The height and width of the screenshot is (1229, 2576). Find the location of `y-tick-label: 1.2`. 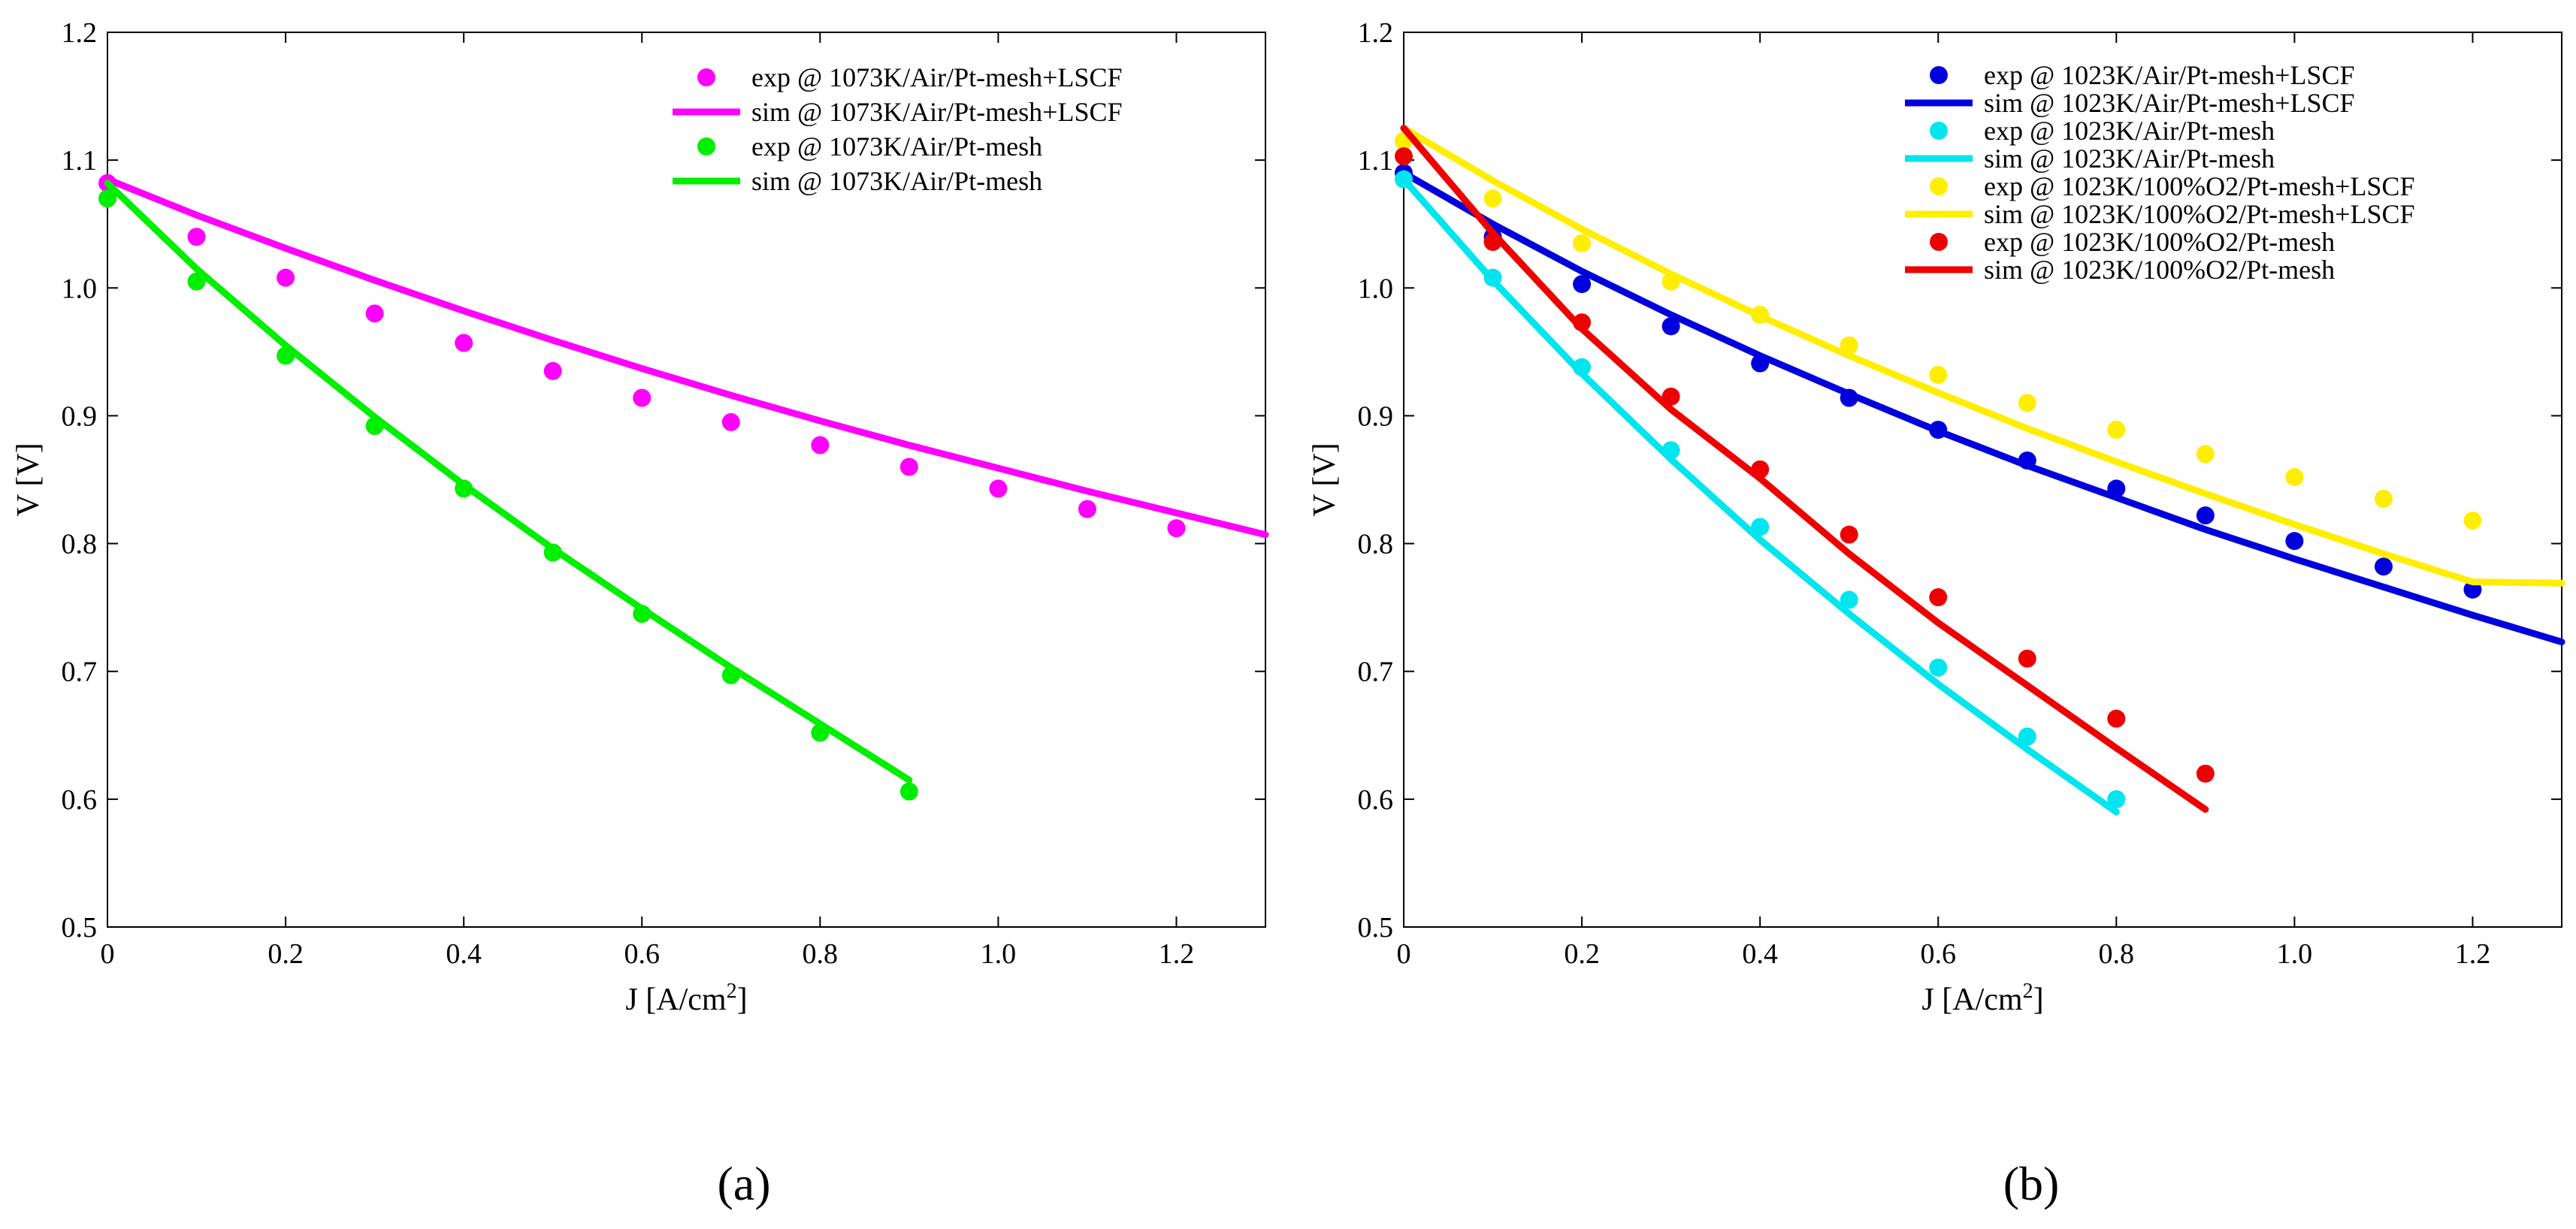

y-tick-label: 1.2 is located at coordinates (80, 33).